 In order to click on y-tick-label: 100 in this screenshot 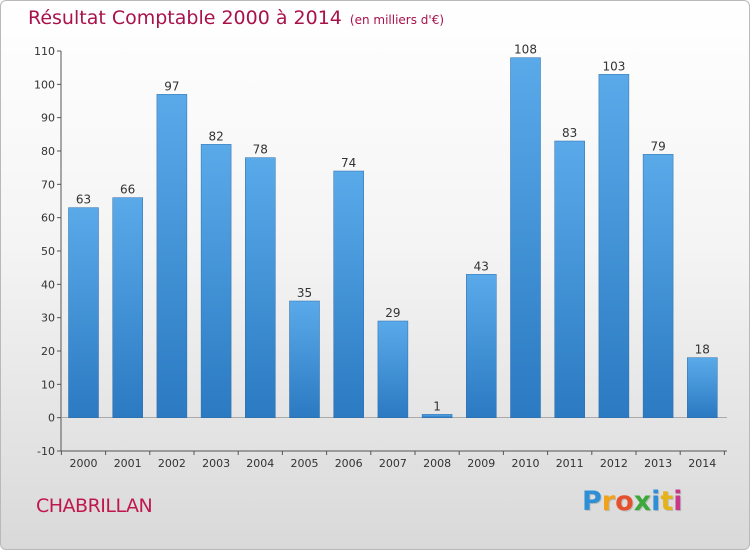, I will do `click(44, 84)`.